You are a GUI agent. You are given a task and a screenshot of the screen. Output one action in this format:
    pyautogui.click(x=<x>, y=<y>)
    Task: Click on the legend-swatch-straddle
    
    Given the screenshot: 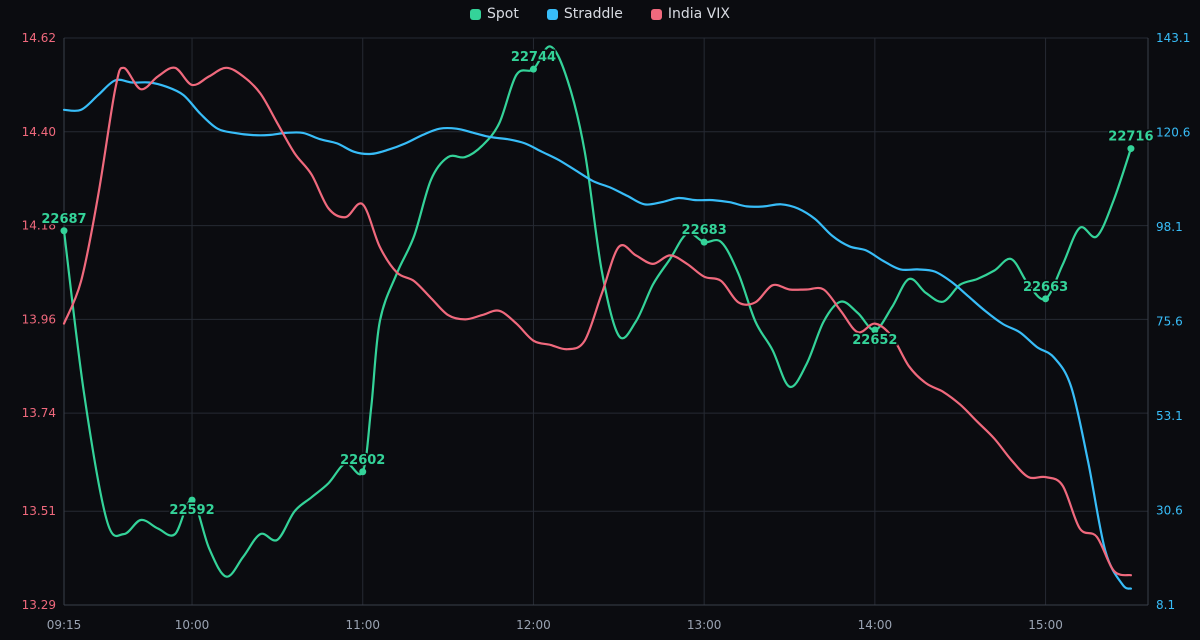 What is the action you would take?
    pyautogui.click(x=552, y=14)
    